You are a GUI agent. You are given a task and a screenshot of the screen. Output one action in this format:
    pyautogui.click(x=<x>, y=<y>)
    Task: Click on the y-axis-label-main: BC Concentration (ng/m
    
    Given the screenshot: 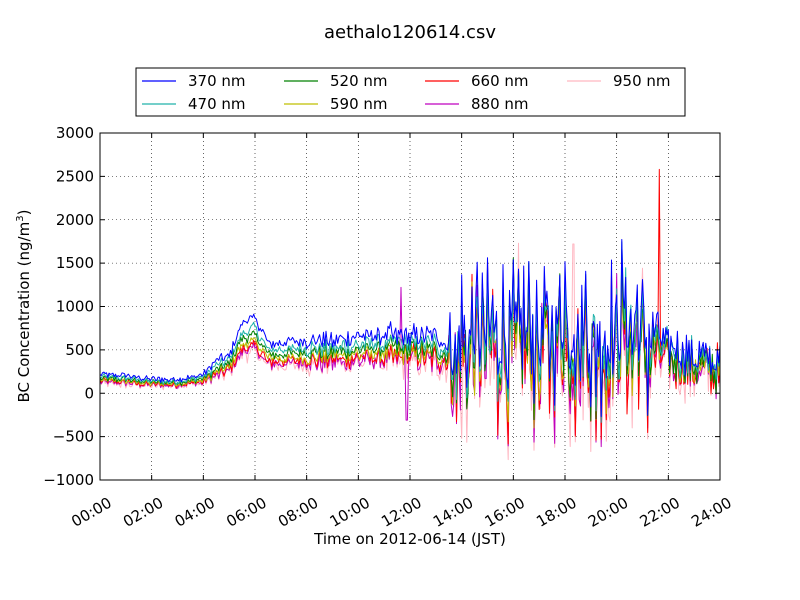 What is the action you would take?
    pyautogui.click(x=24, y=312)
    